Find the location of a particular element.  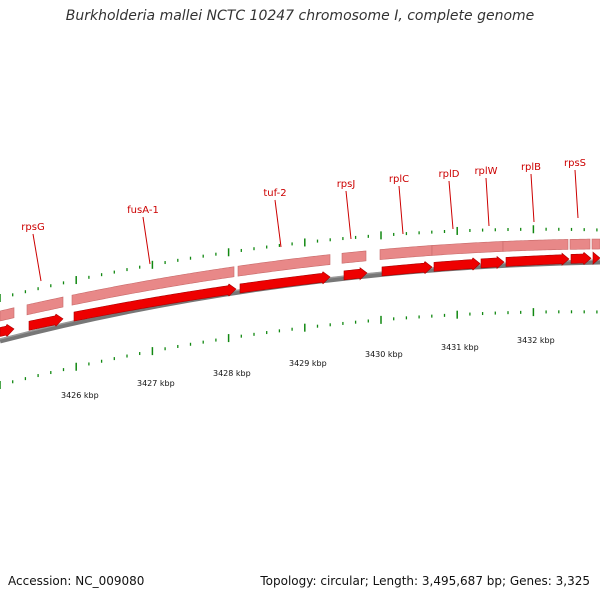

scale-label: 3431 kbp is located at coordinates (460, 347).